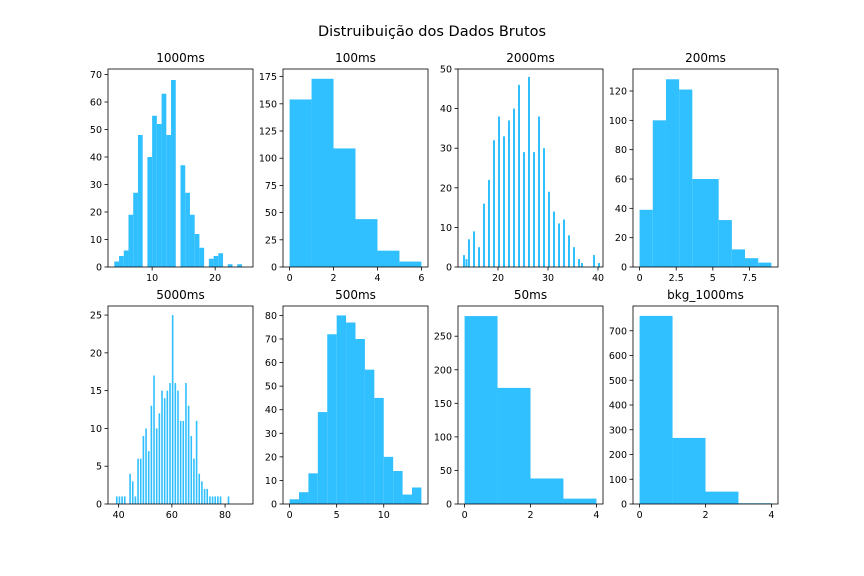 This screenshot has width=864, height=576. I want to click on y-tick-label: 30, so click(96, 185).